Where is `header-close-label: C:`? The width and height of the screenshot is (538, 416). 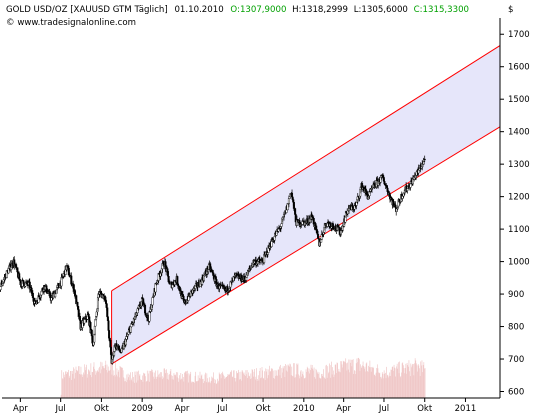 header-close-label: C: is located at coordinates (418, 10).